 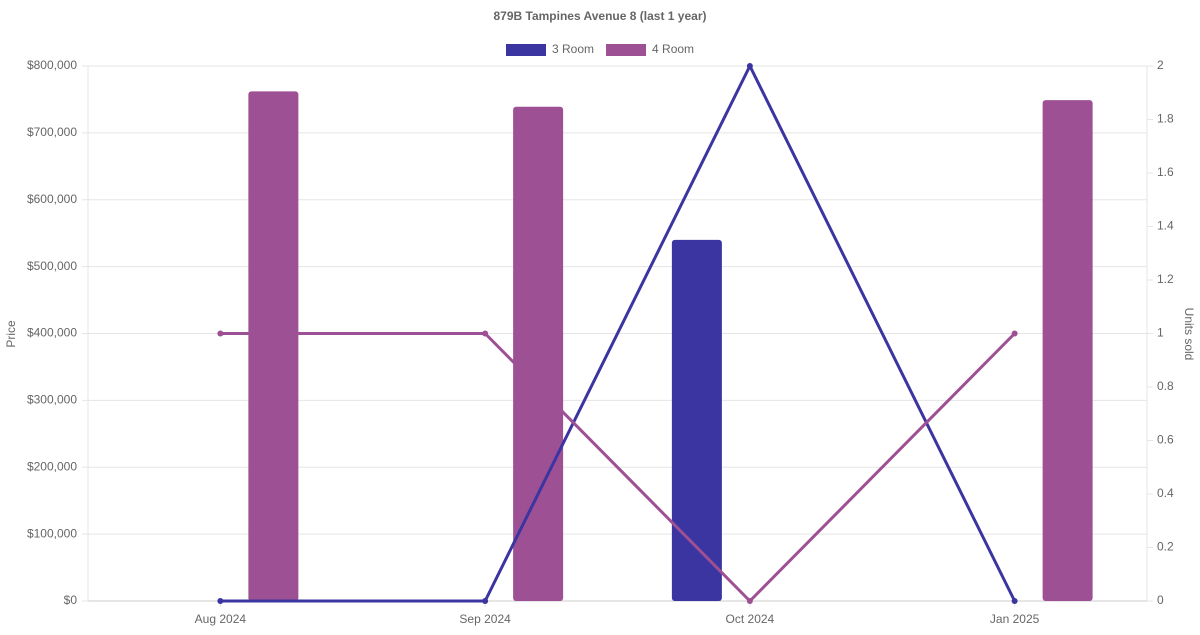 I want to click on y2-tick-label: 0.8, so click(x=1165, y=386).